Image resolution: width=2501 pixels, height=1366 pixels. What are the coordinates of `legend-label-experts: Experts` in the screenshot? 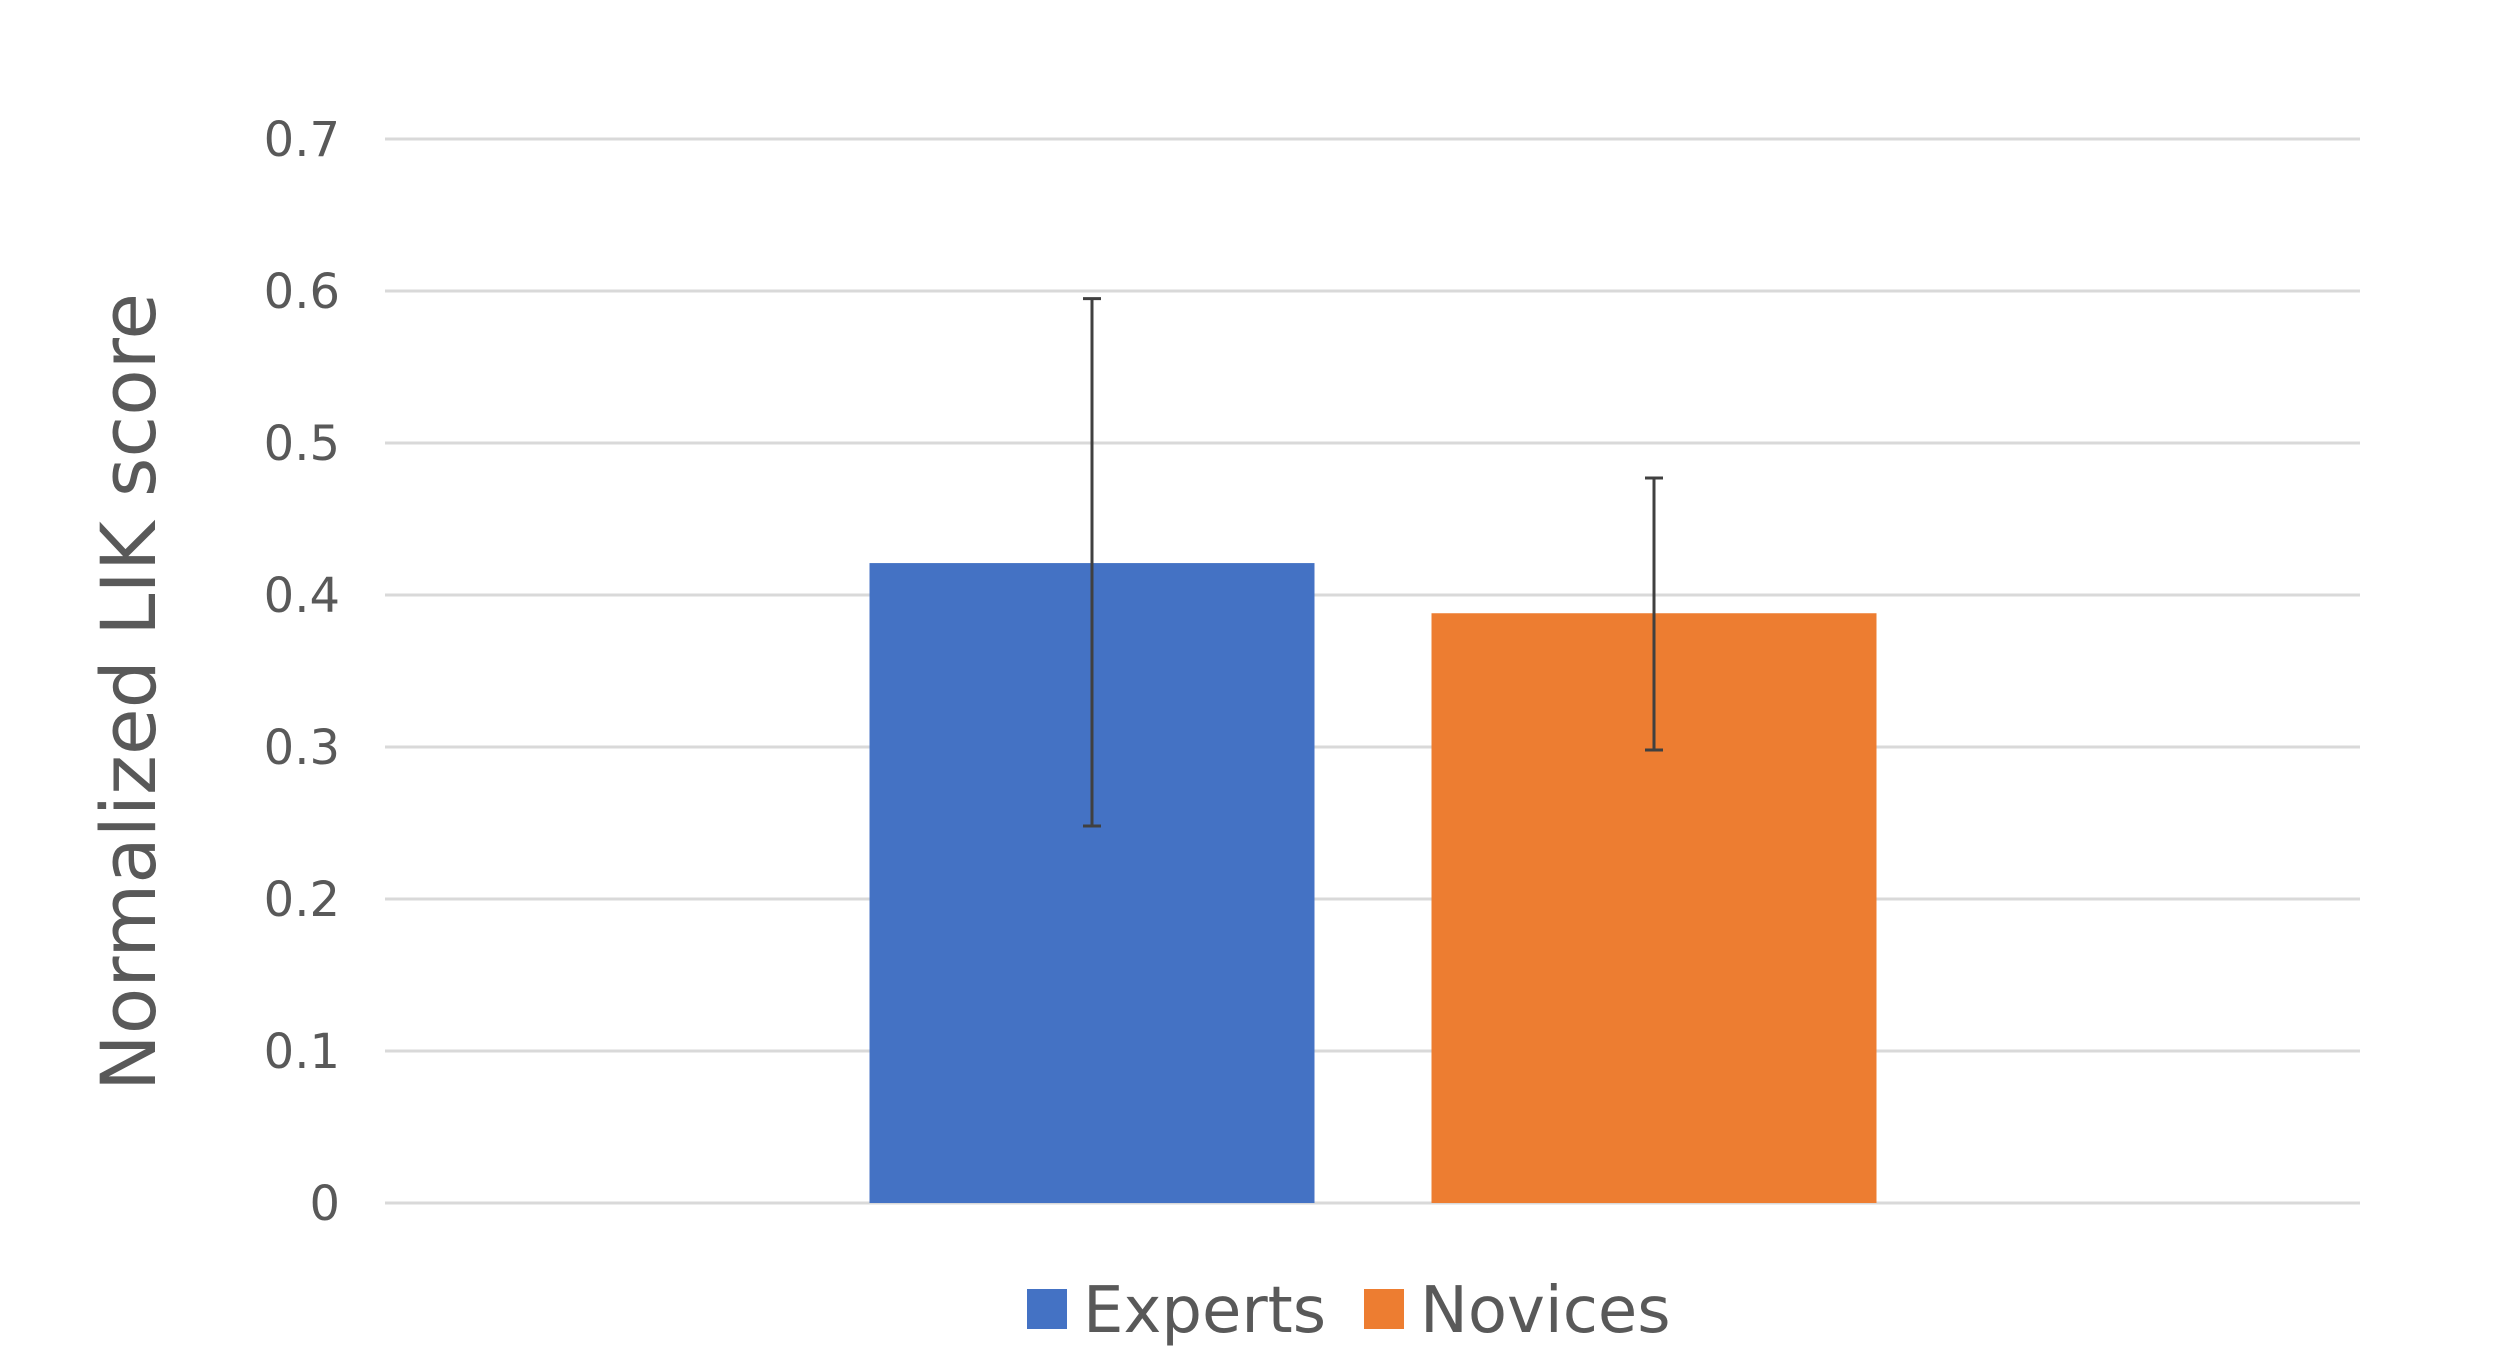 It's located at (1204, 1311).